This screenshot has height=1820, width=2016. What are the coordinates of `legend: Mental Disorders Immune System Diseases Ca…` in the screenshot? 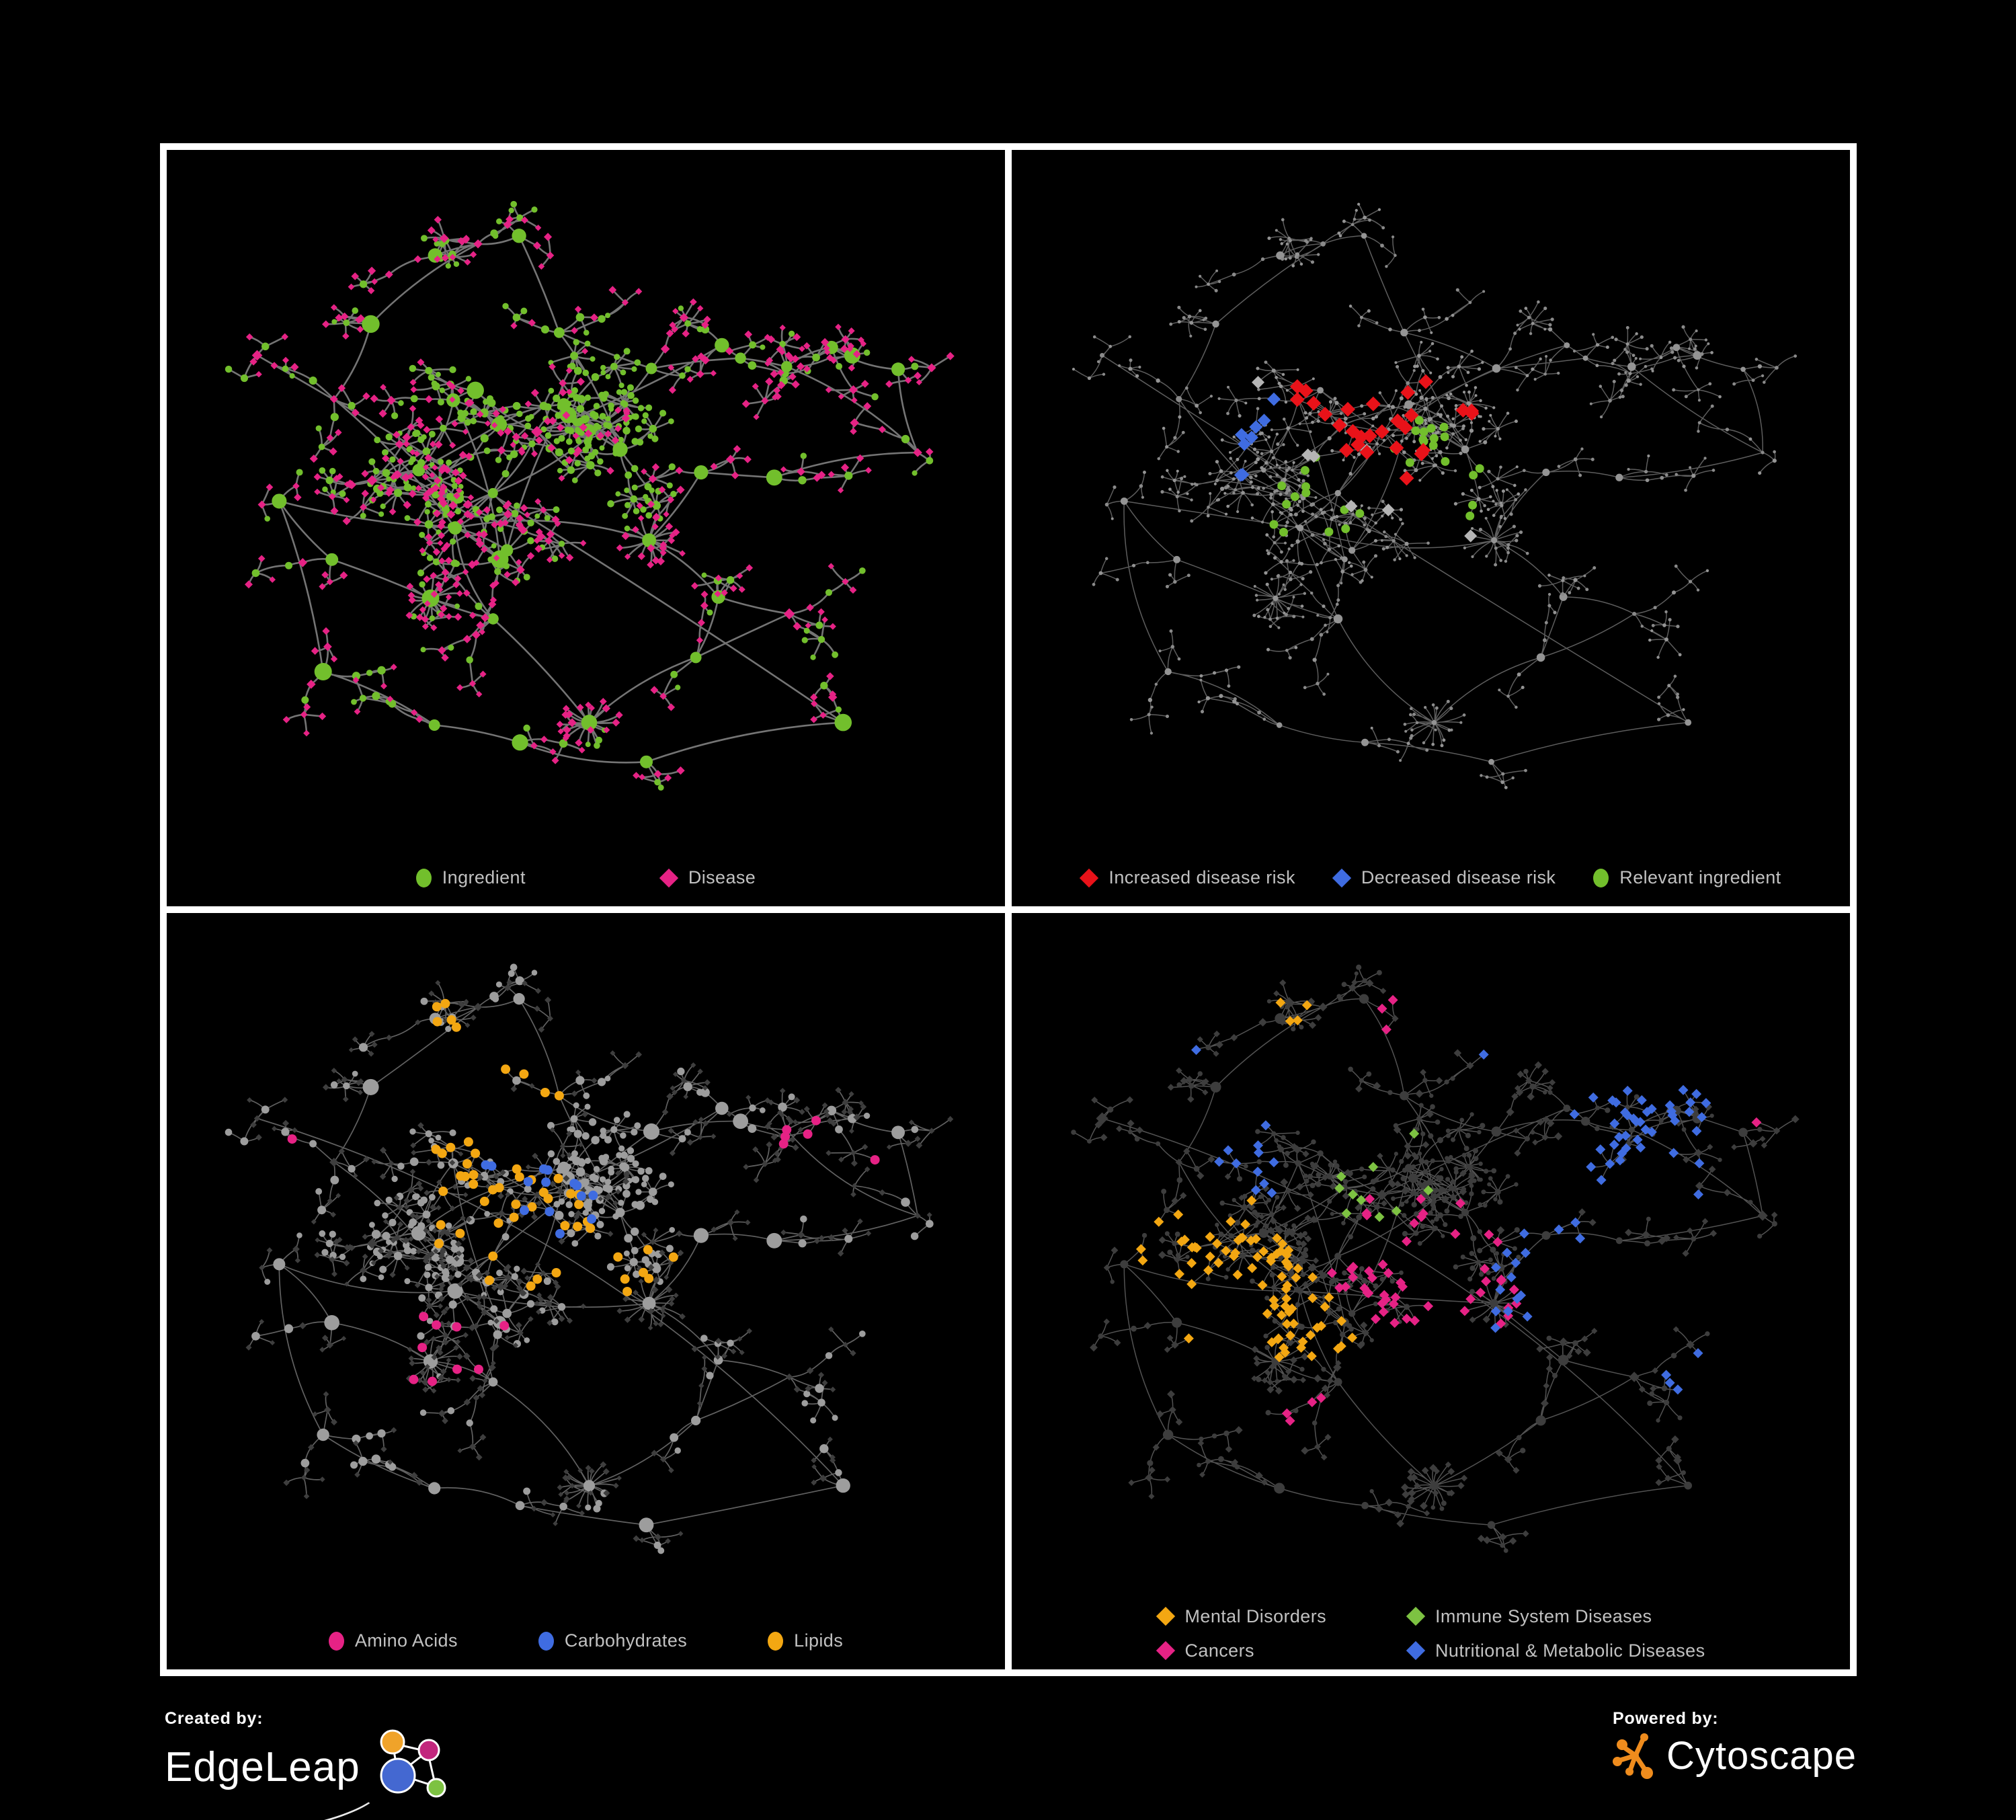 It's located at (1431, 1633).